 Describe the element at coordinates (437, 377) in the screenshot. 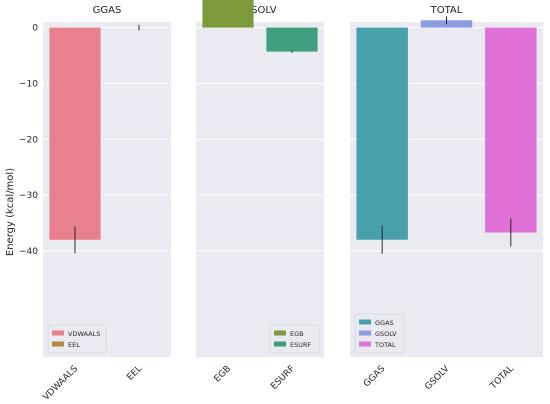

I see `x-tick-label: GSOLV` at that location.